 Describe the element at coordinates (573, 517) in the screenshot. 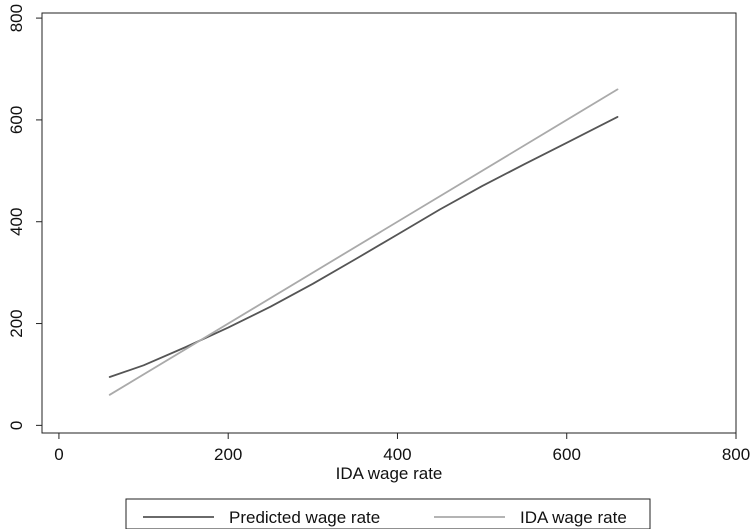

I see `legend-label-2: IDA wage rate` at that location.